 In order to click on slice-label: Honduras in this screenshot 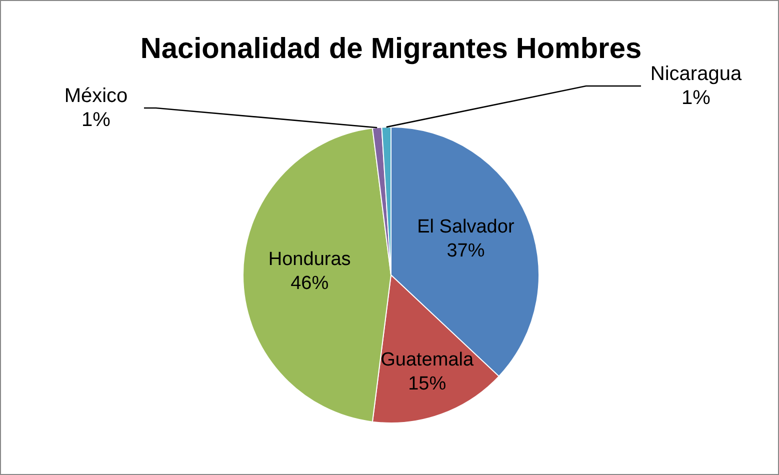, I will do `click(309, 259)`.